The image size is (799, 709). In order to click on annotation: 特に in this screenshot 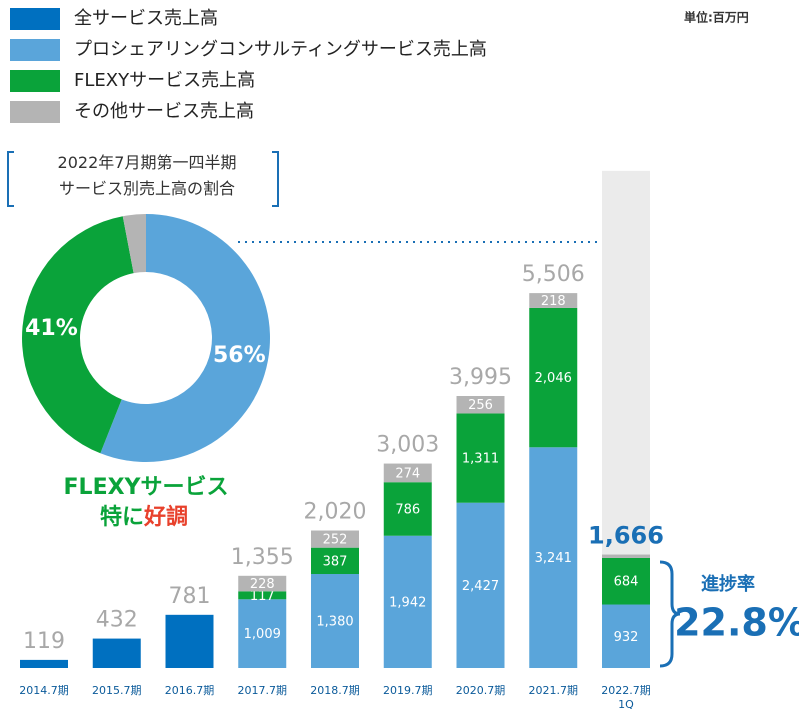, I will do `click(122, 517)`.